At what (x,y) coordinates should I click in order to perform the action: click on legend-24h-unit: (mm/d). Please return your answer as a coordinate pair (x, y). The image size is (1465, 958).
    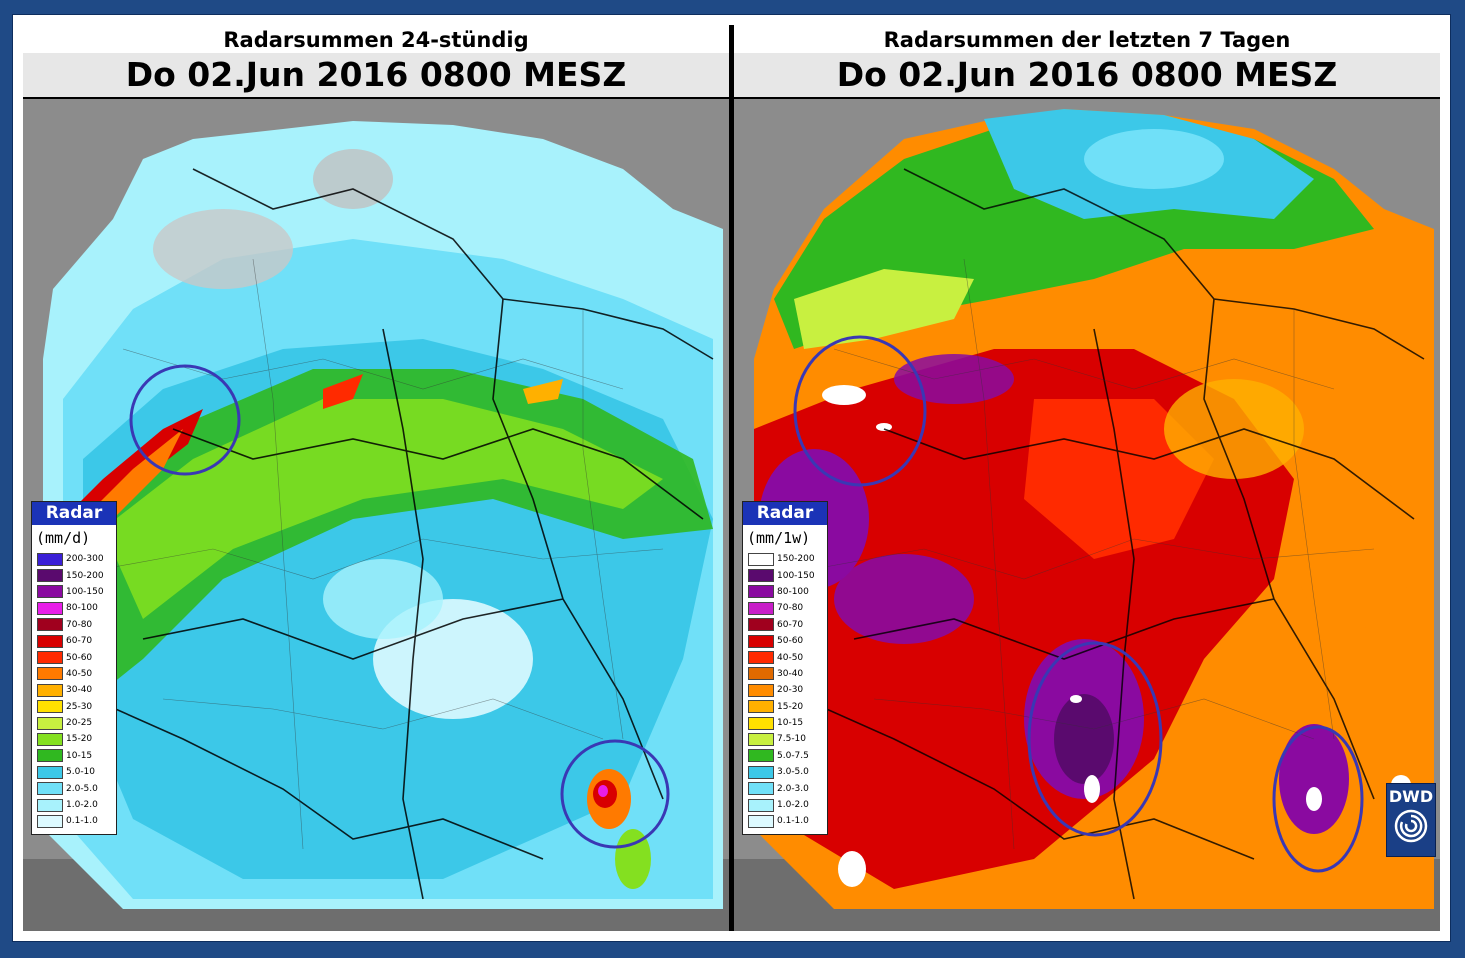
    Looking at the image, I should click on (63, 538).